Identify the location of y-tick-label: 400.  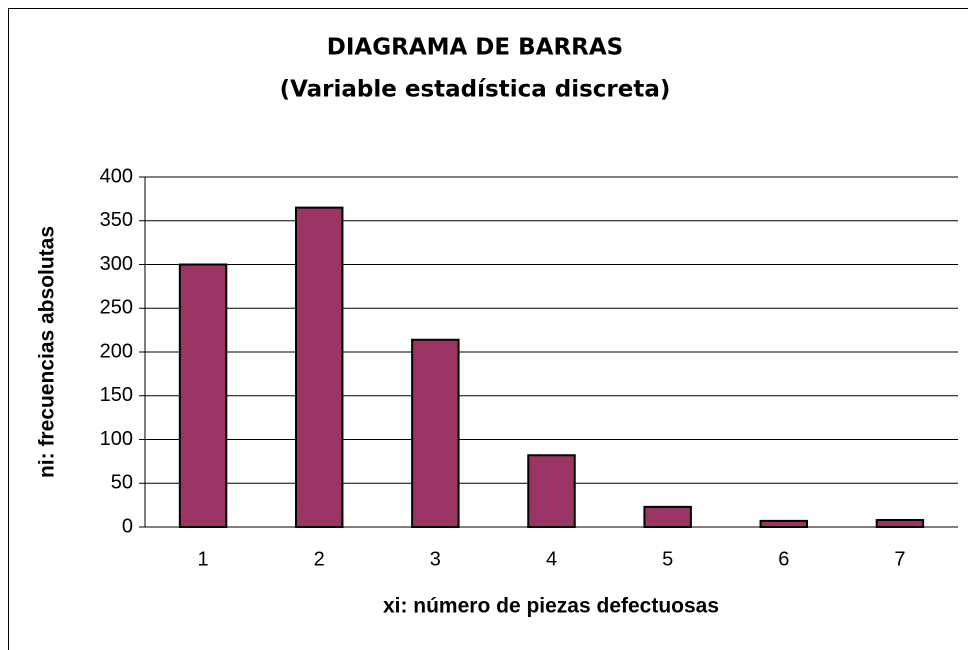
(116, 176).